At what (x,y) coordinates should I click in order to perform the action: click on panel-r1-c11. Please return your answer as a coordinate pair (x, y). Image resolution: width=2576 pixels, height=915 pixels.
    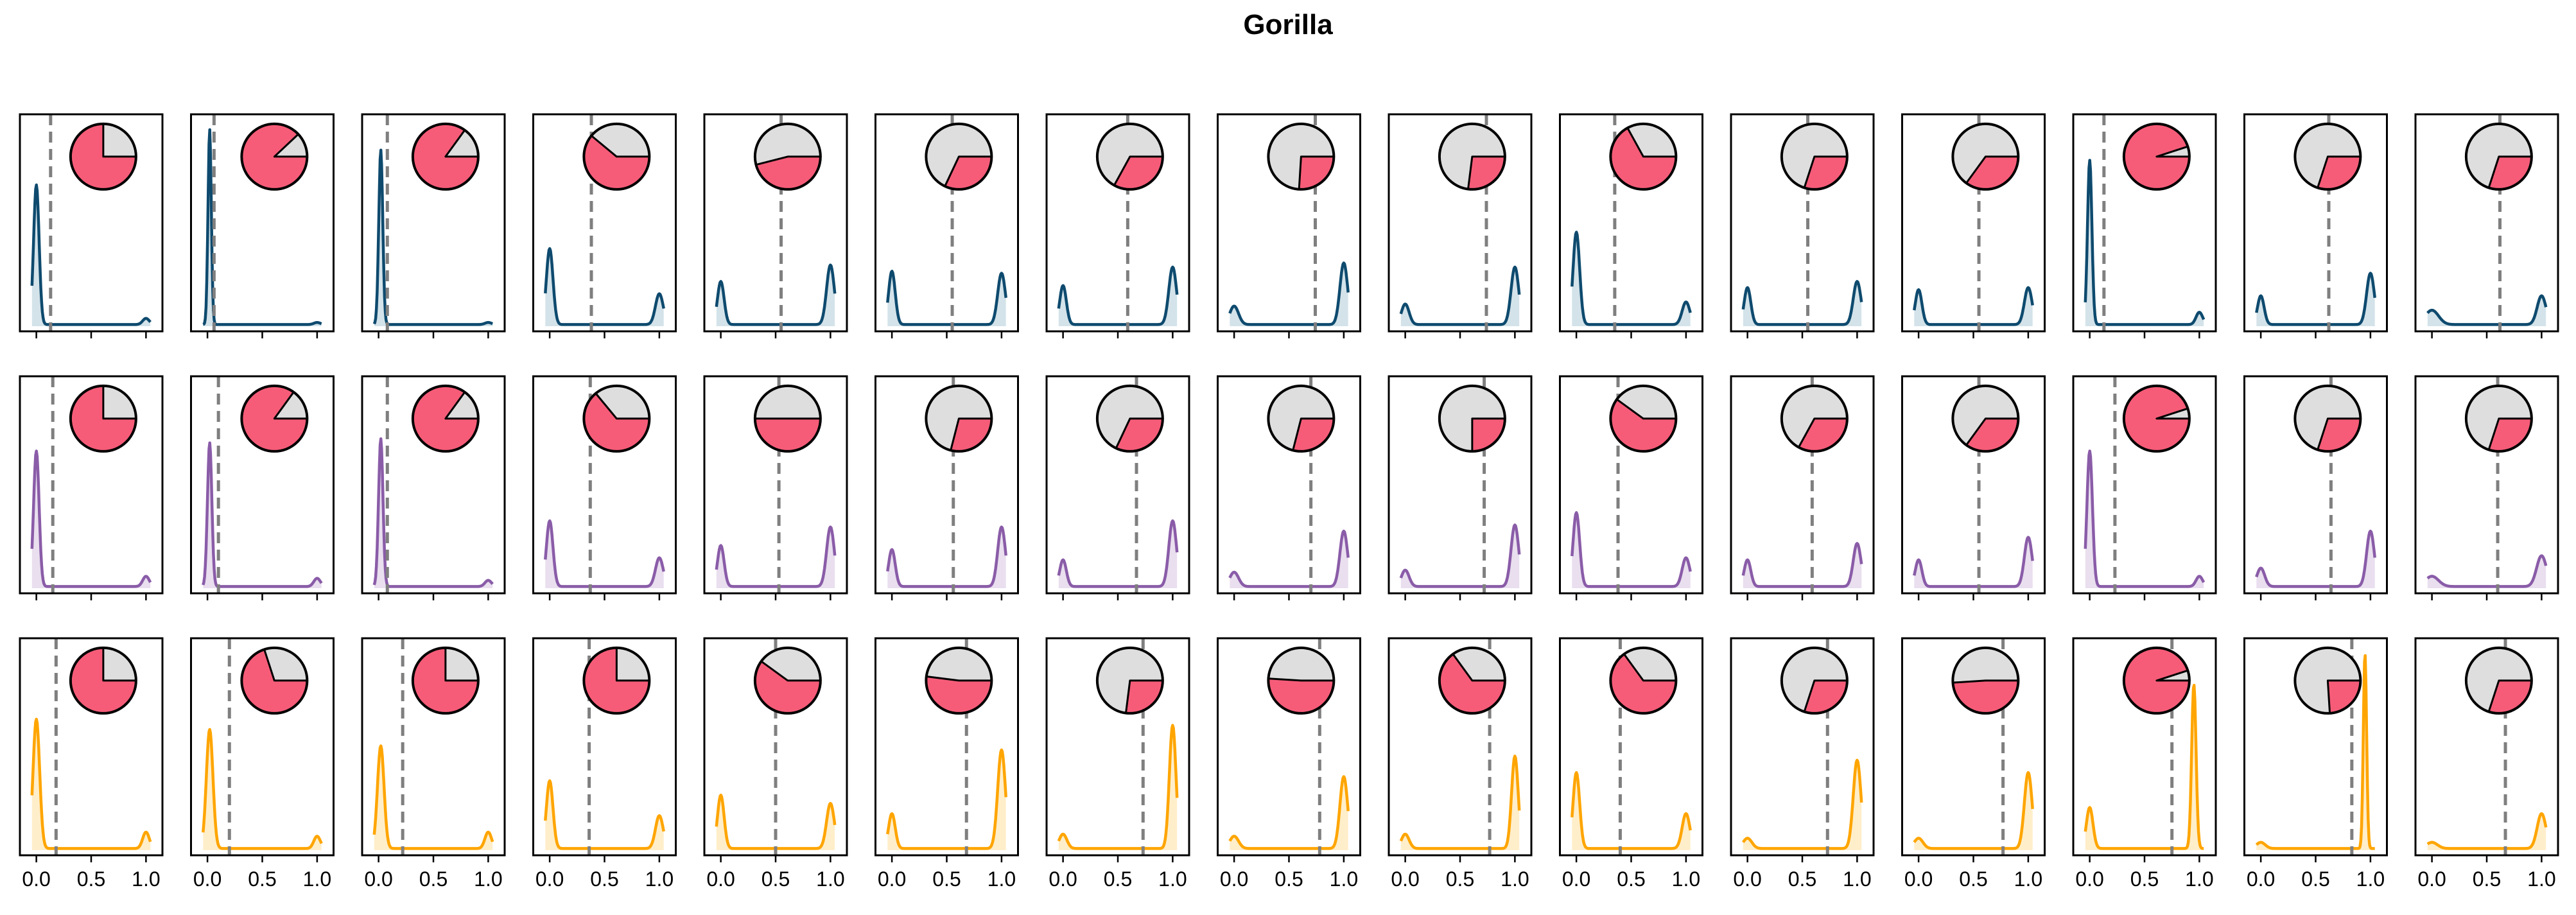
    Looking at the image, I should click on (1802, 225).